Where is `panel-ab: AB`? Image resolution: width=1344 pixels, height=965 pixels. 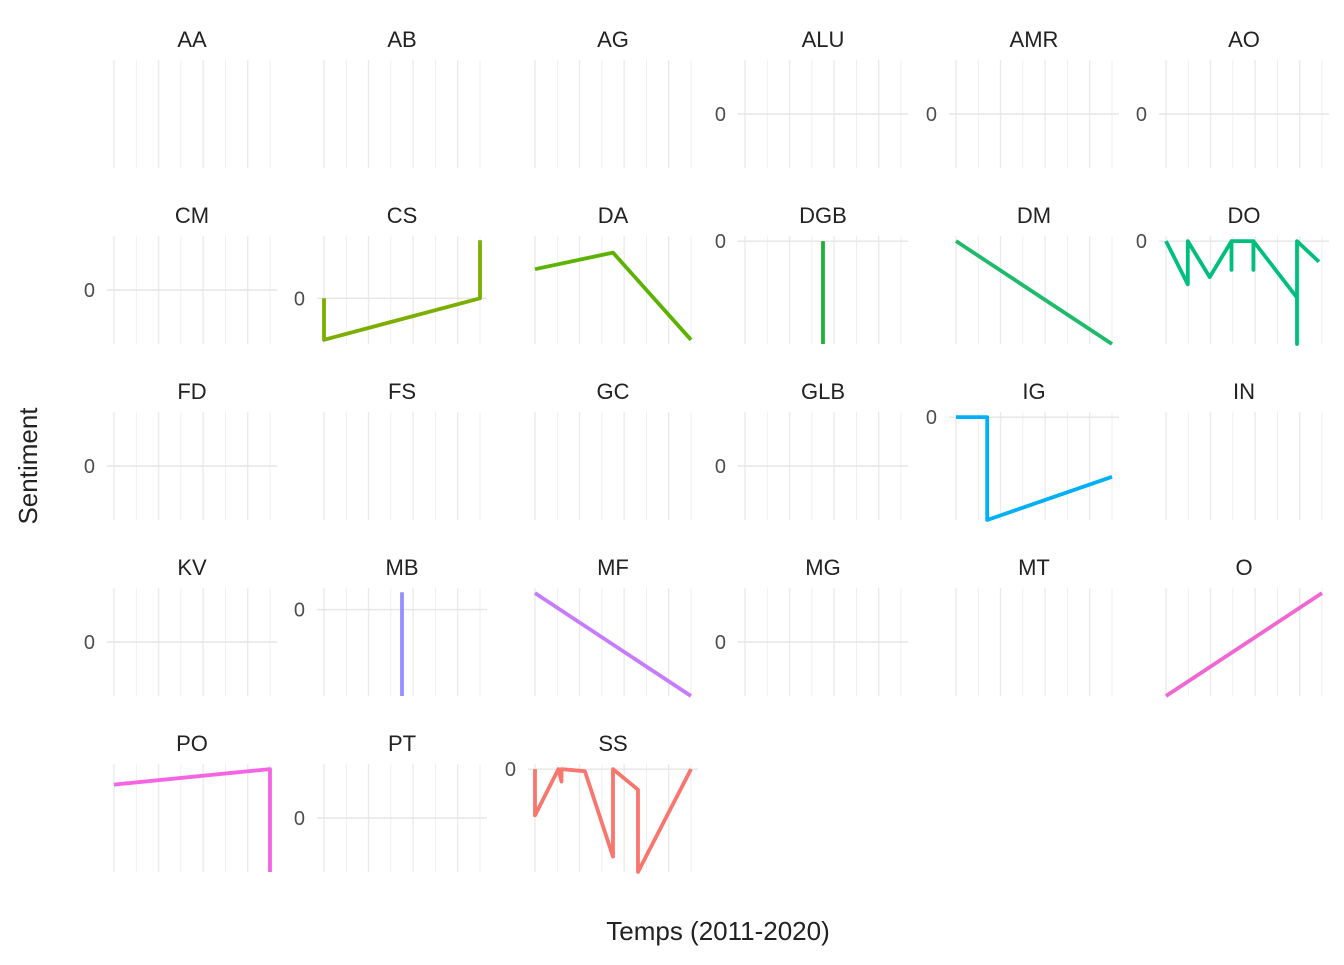 panel-ab: AB is located at coordinates (402, 97).